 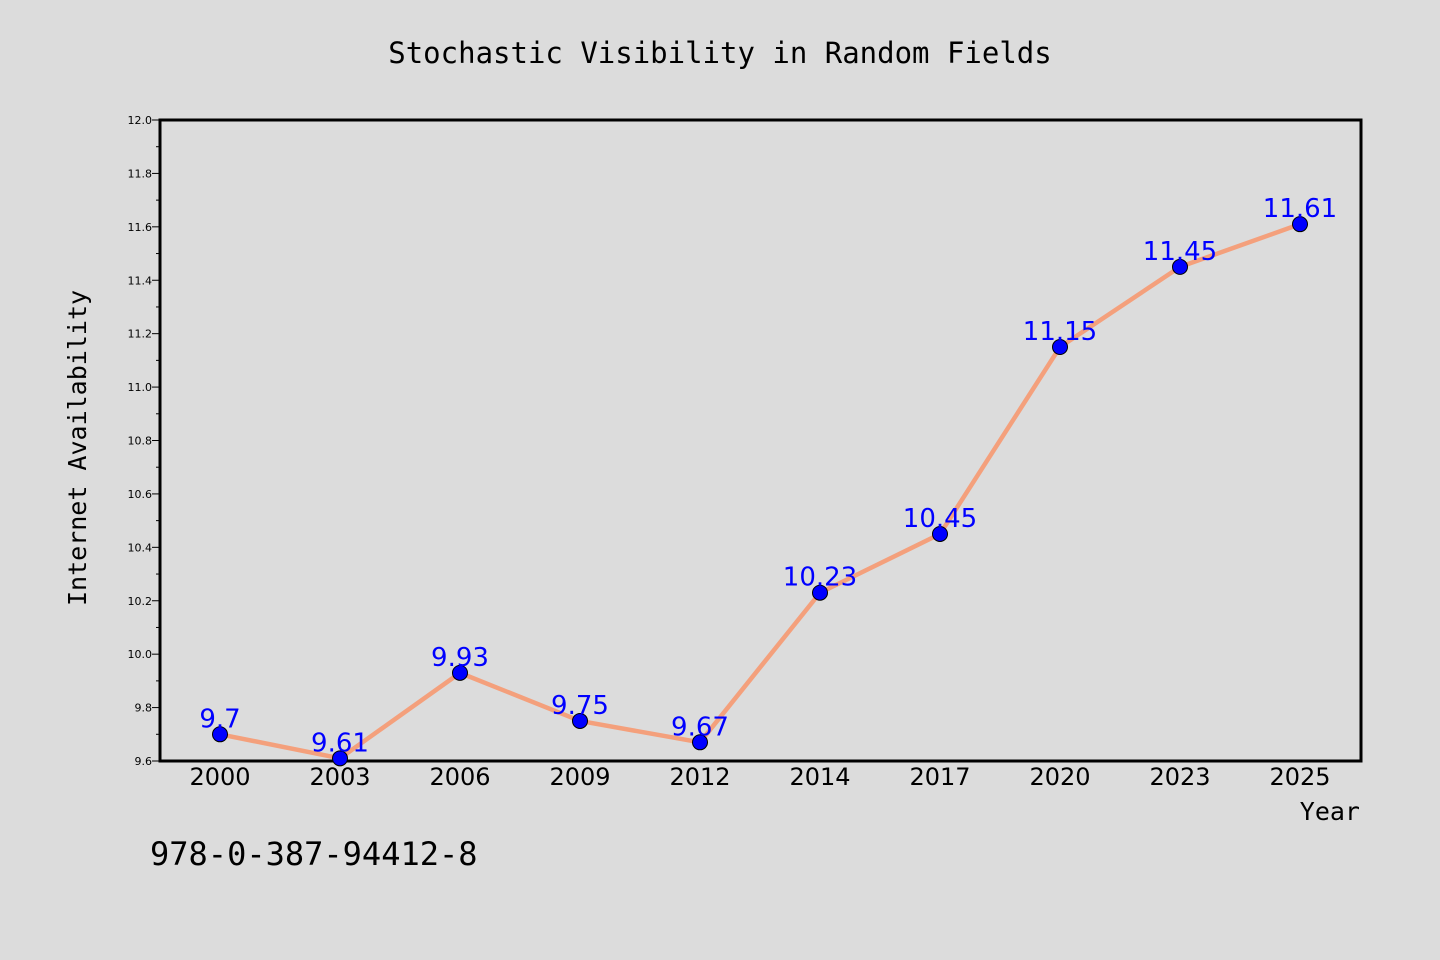 What do you see at coordinates (339, 777) in the screenshot?
I see `x-tick-label: 2003` at bounding box center [339, 777].